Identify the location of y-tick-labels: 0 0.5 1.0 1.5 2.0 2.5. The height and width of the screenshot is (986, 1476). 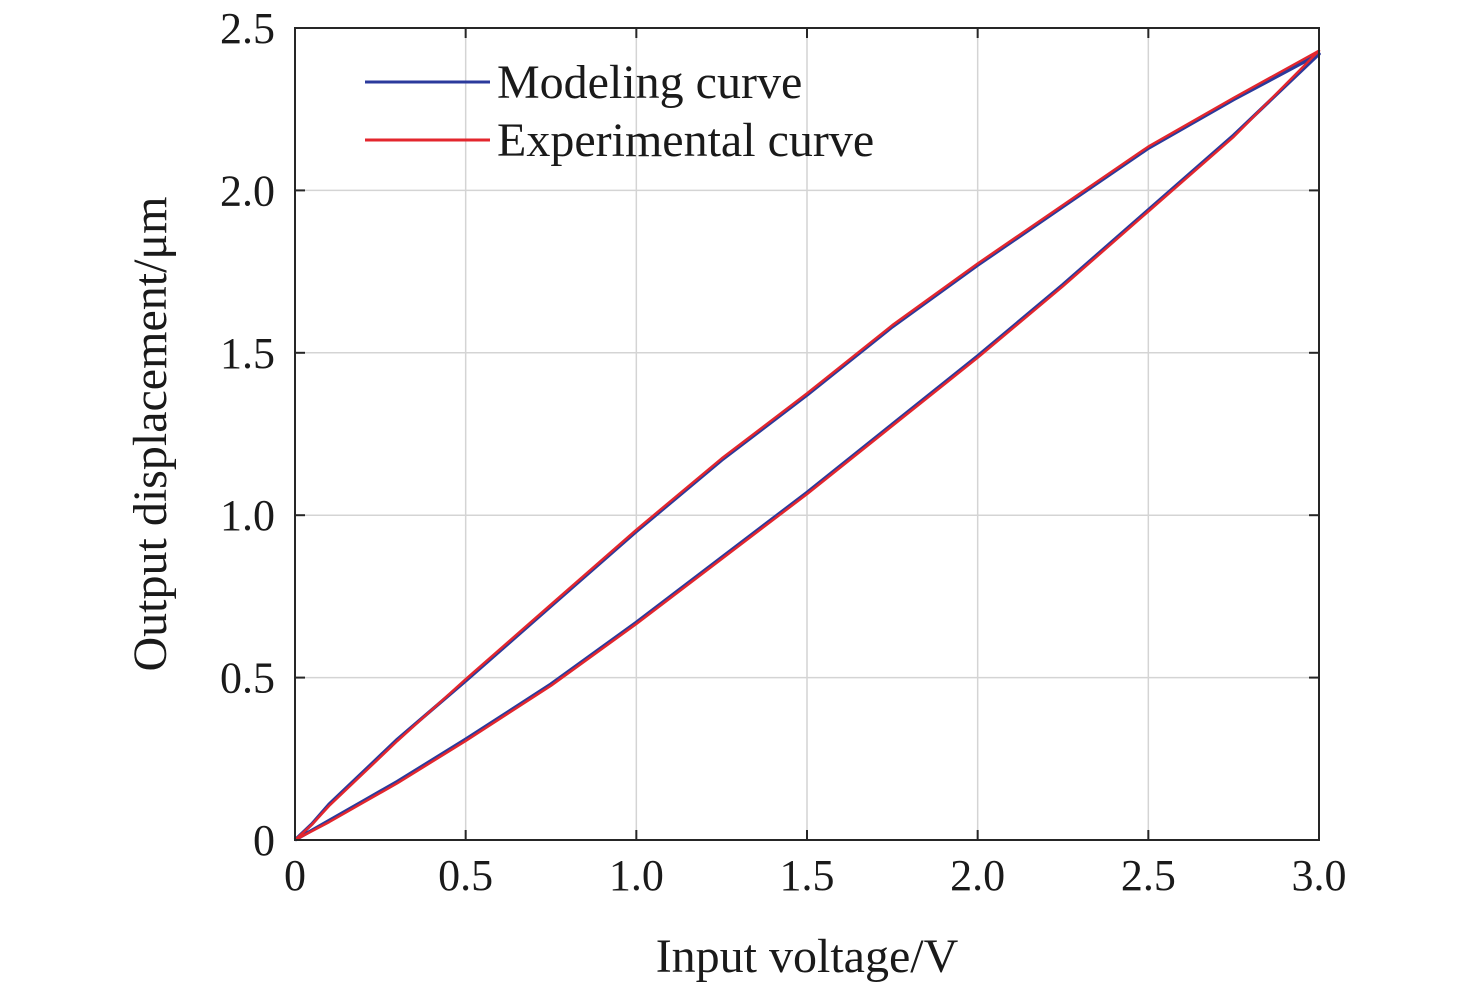
(247, 434).